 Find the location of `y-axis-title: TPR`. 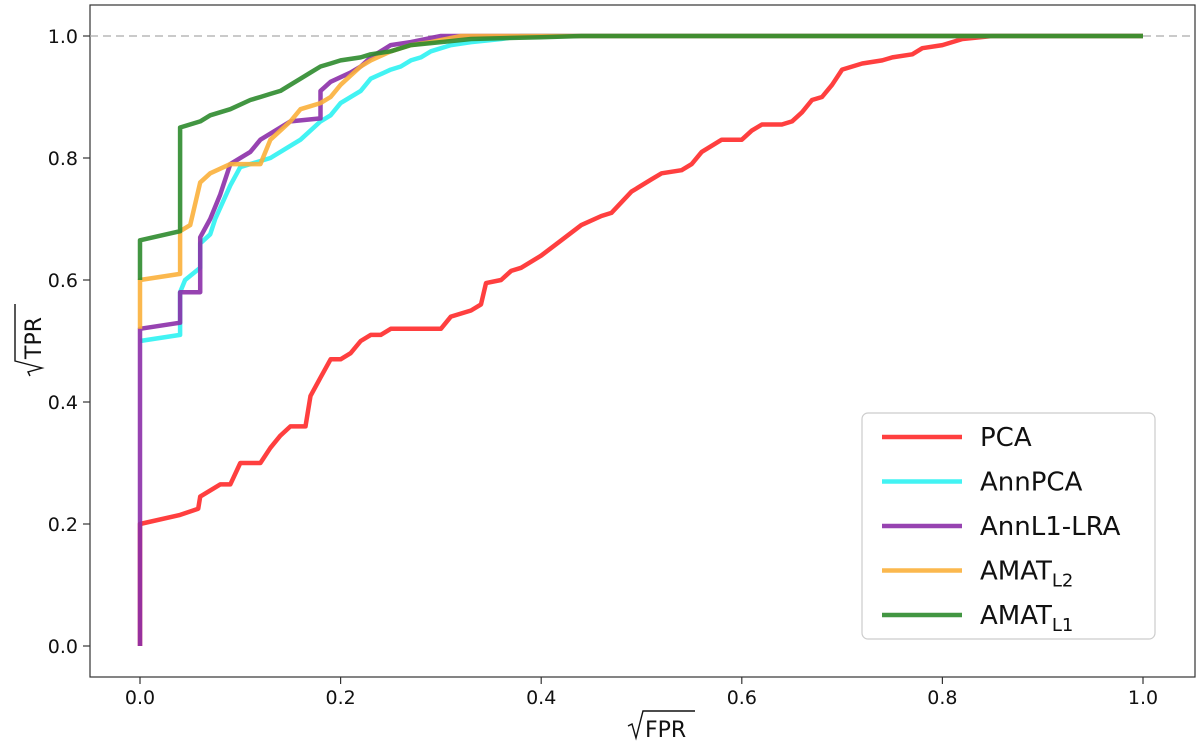

y-axis-title: TPR is located at coordinates (30, 340).